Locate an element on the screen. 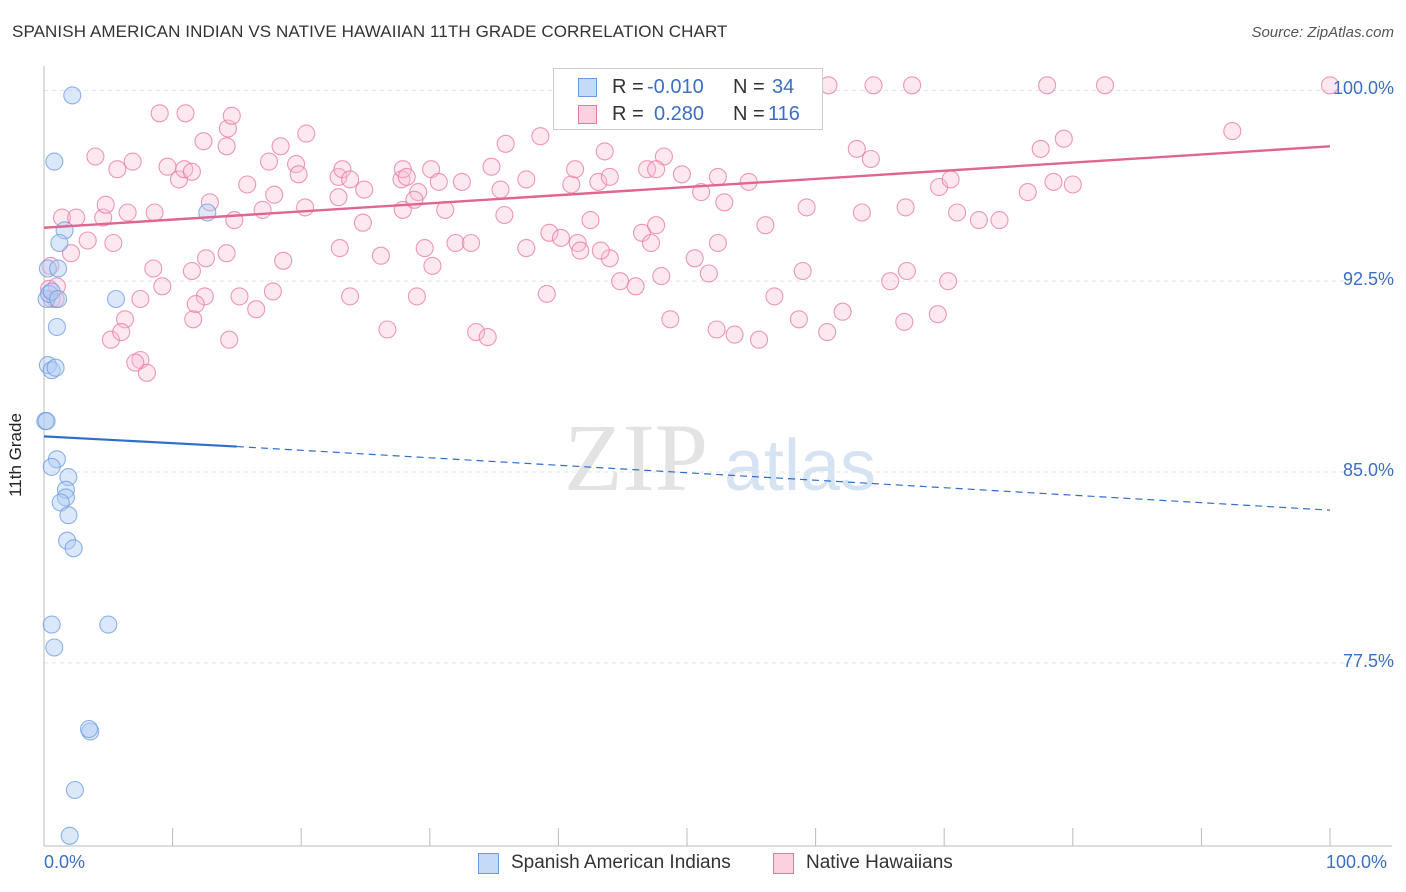  x-tick-label-max: 100.0% is located at coordinates (1357, 862).